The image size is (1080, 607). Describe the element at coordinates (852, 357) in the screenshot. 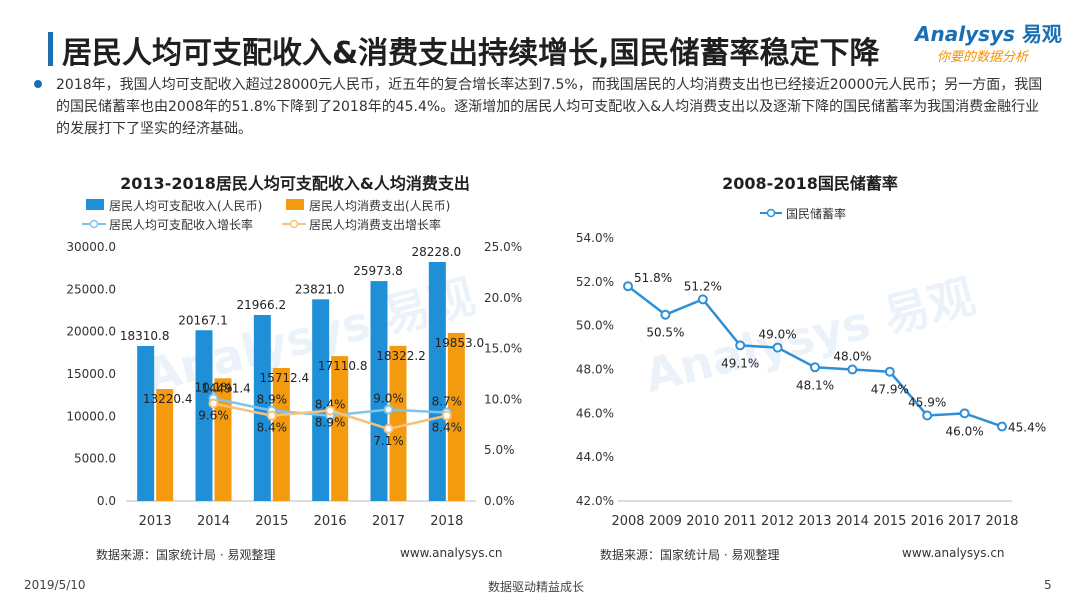

I see `savings-data-label: 48.0%` at that location.